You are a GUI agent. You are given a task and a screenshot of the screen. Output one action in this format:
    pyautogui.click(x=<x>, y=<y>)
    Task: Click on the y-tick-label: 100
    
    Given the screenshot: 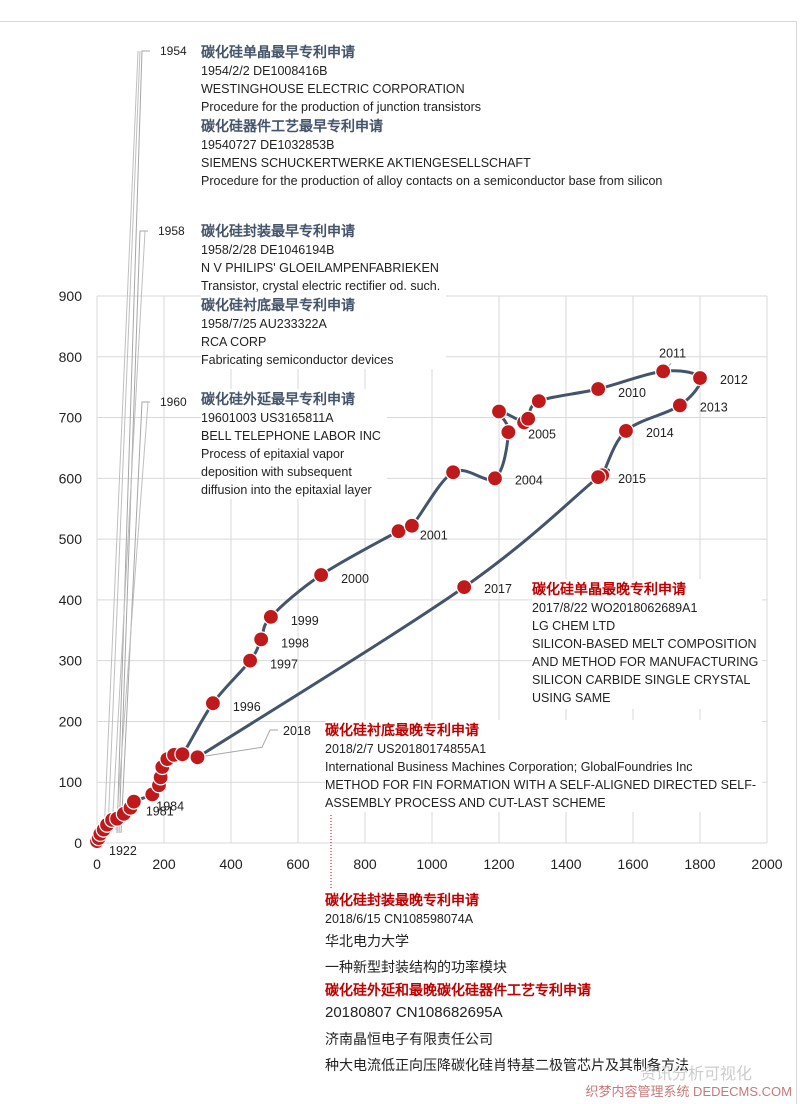 What is the action you would take?
    pyautogui.click(x=71, y=782)
    